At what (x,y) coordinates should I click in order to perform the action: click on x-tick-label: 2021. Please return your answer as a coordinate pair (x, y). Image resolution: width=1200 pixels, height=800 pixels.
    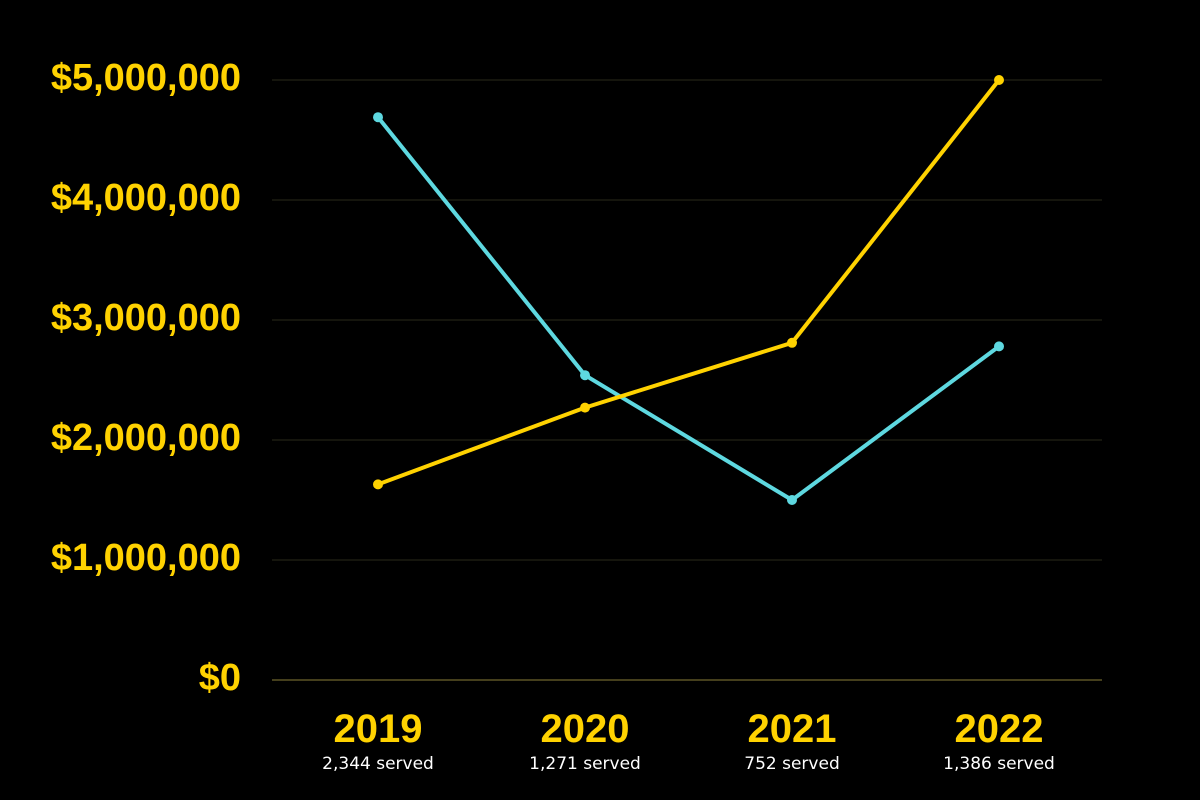
    Looking at the image, I should click on (792, 729).